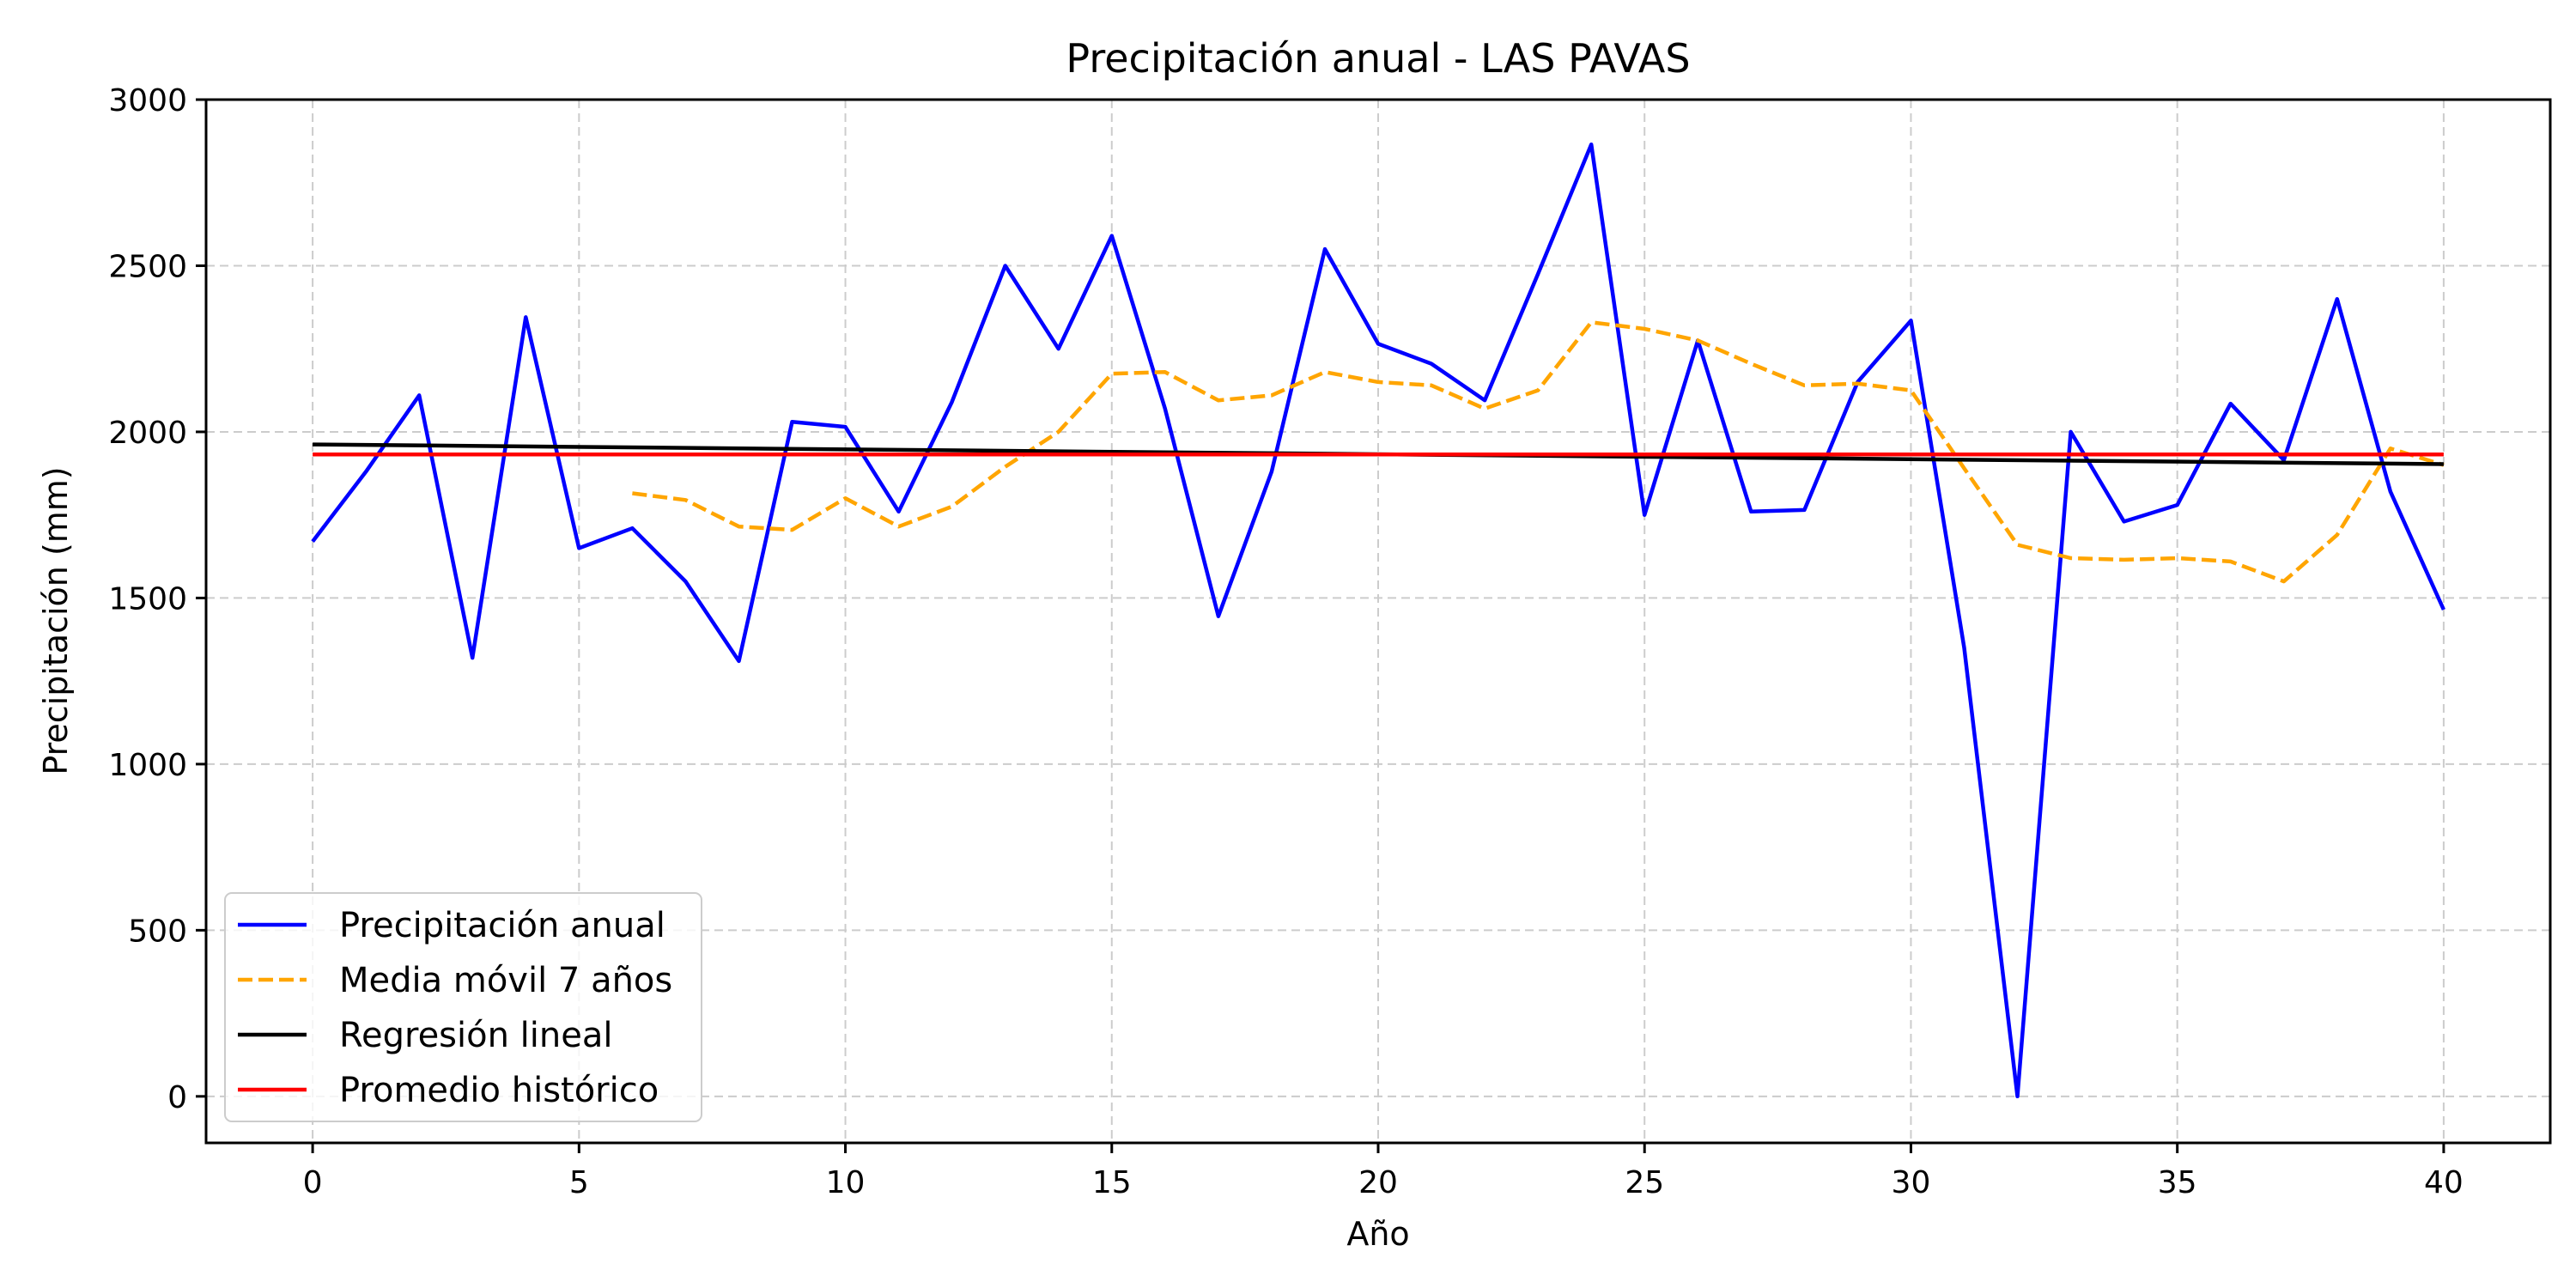 This screenshot has height=1288, width=2576. I want to click on x-tick-label: 5, so click(579, 1182).